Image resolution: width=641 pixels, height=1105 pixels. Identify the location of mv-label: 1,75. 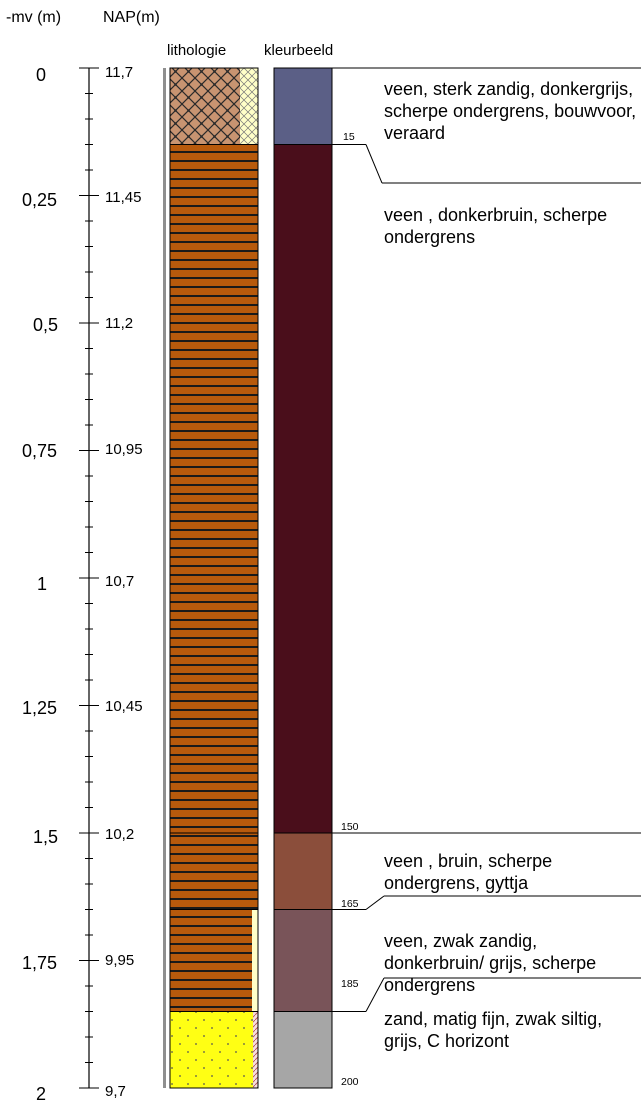
(40, 963).